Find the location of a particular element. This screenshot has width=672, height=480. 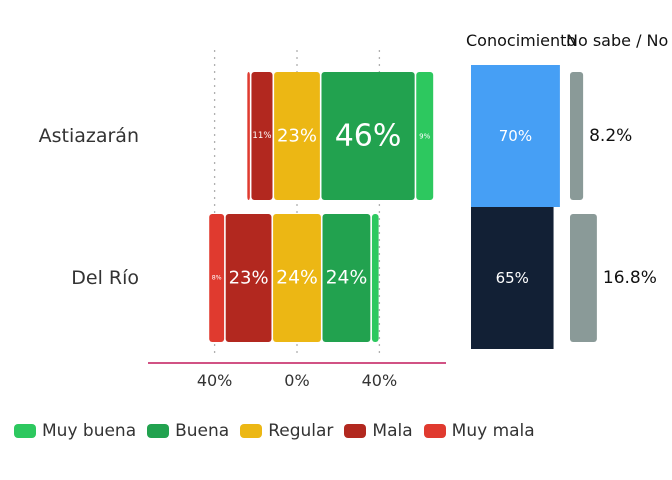

legend-item-buena: Buena is located at coordinates (188, 431).